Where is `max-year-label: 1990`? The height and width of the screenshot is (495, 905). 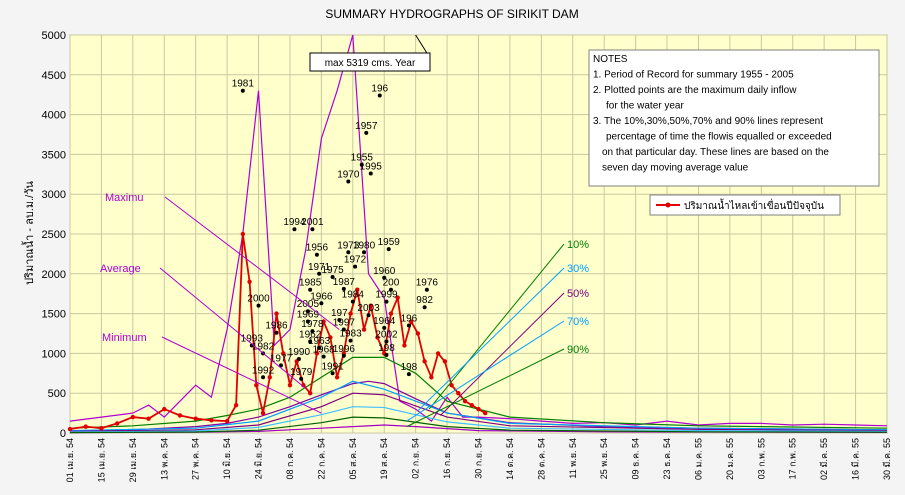
max-year-label: 1990 is located at coordinates (299, 352).